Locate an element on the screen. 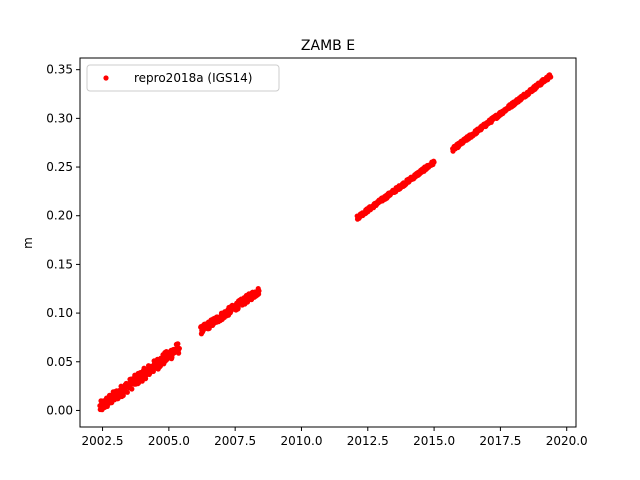 This screenshot has height=480, width=640. x-tick-label: 2010.0 is located at coordinates (301, 441).